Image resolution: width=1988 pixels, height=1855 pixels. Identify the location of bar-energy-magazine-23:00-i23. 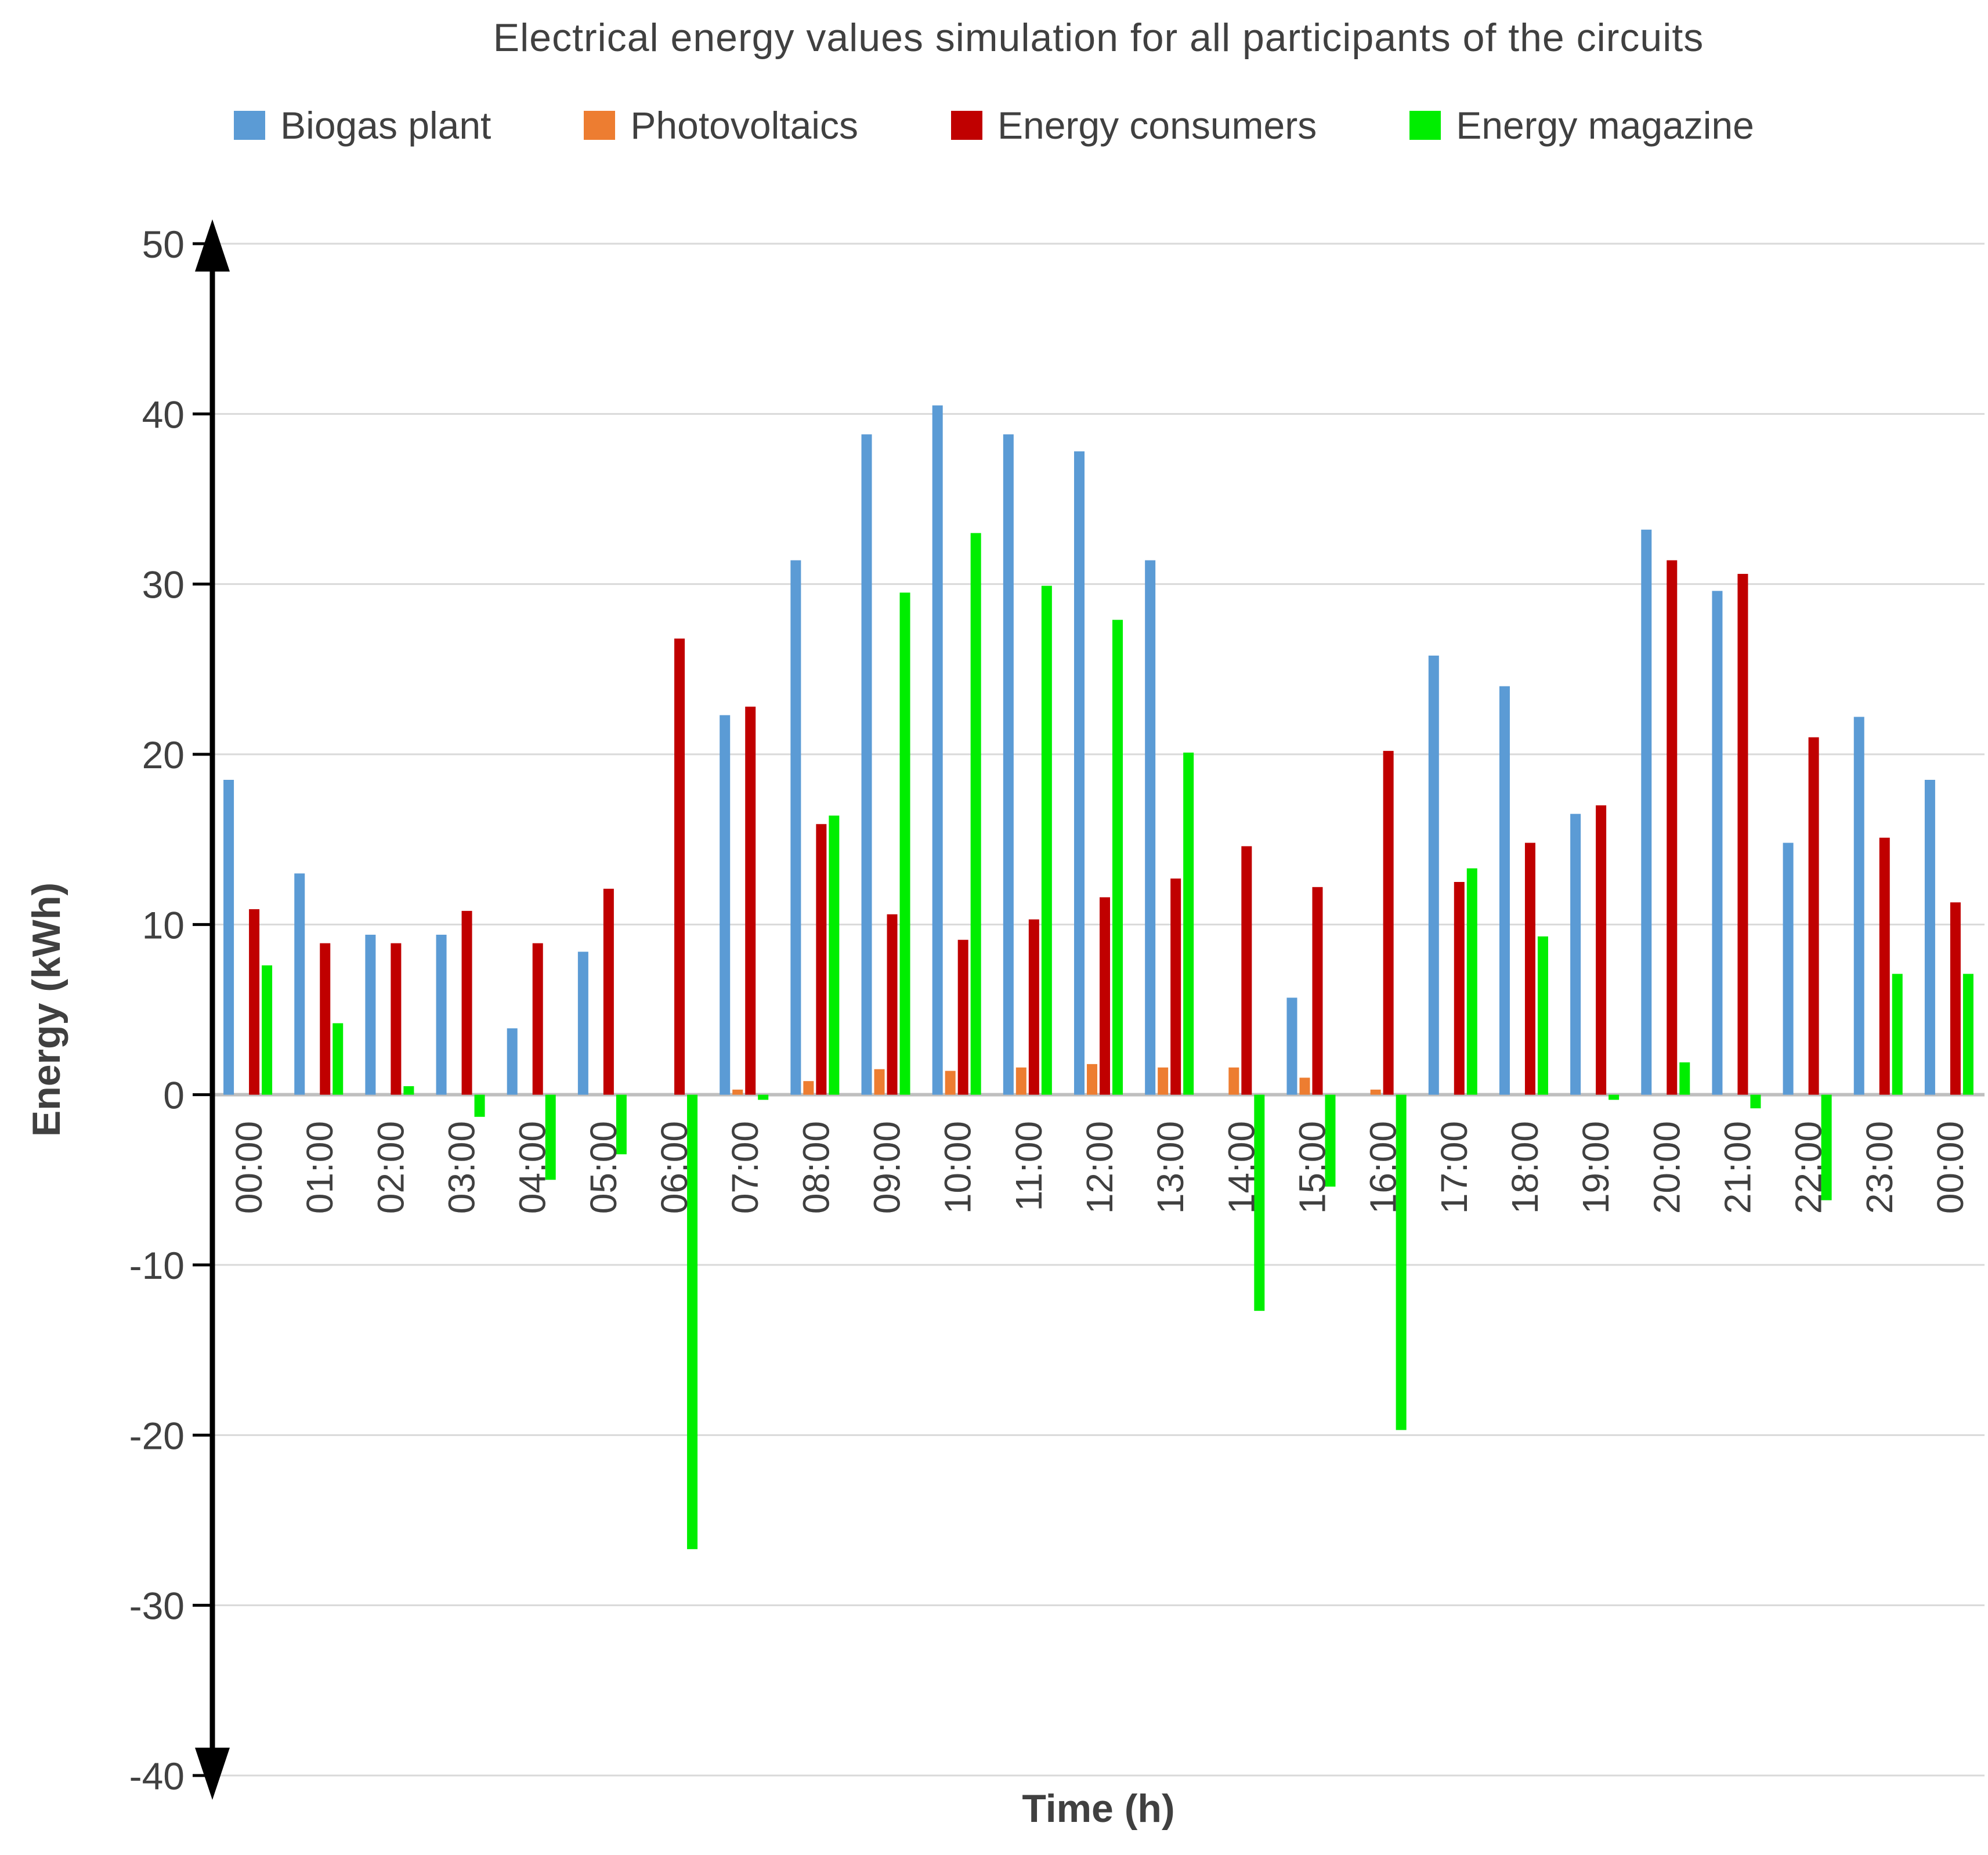
(1897, 1034).